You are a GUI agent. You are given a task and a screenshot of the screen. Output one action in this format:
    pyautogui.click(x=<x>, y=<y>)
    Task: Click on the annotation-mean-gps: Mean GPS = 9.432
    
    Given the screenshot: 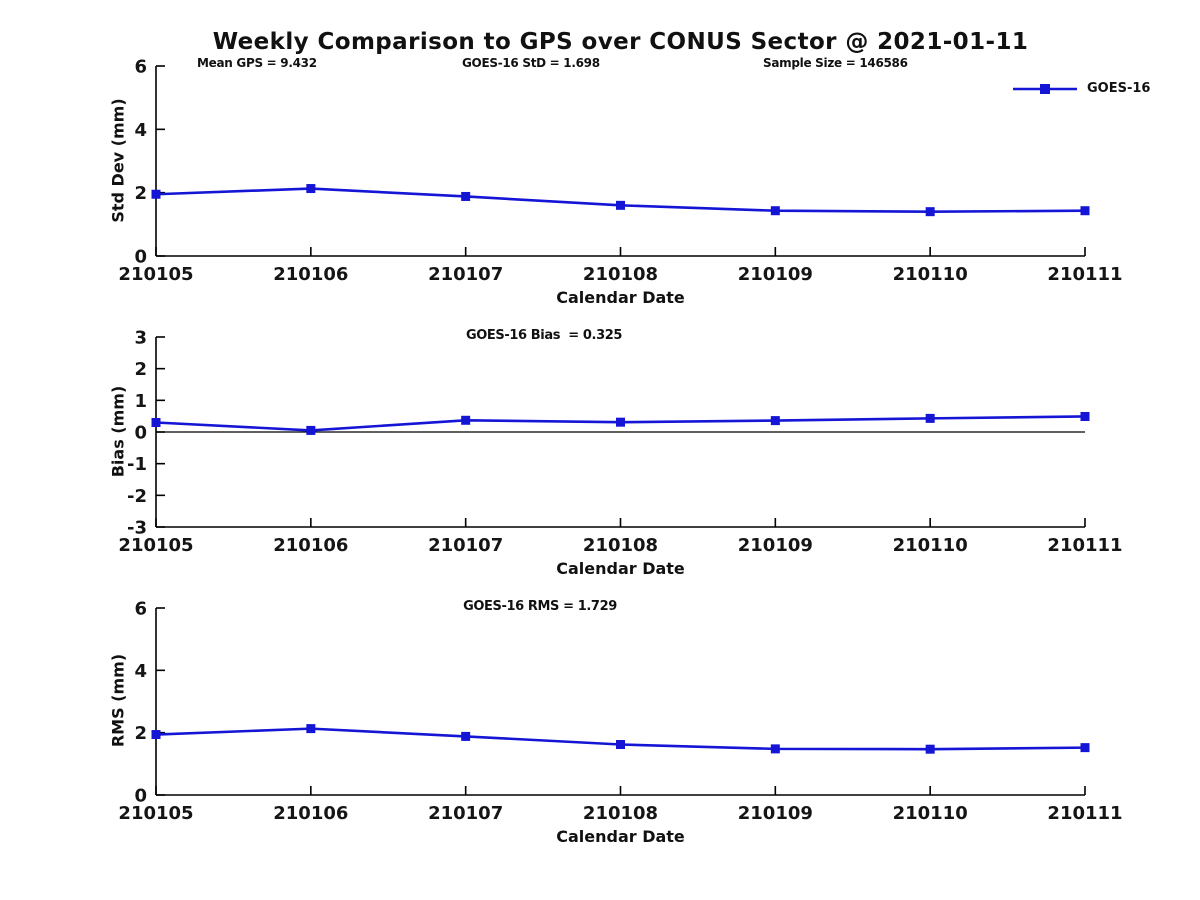 What is the action you would take?
    pyautogui.click(x=257, y=63)
    